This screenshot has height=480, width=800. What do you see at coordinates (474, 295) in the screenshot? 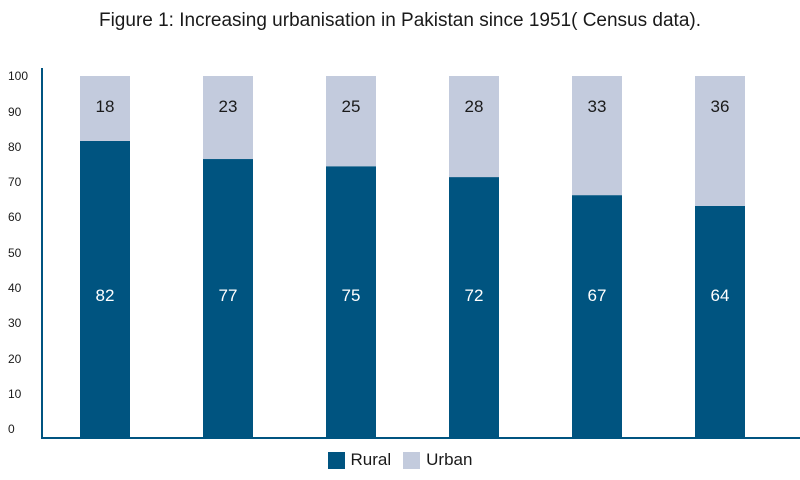
I see `data-label-rural-4: 72` at bounding box center [474, 295].